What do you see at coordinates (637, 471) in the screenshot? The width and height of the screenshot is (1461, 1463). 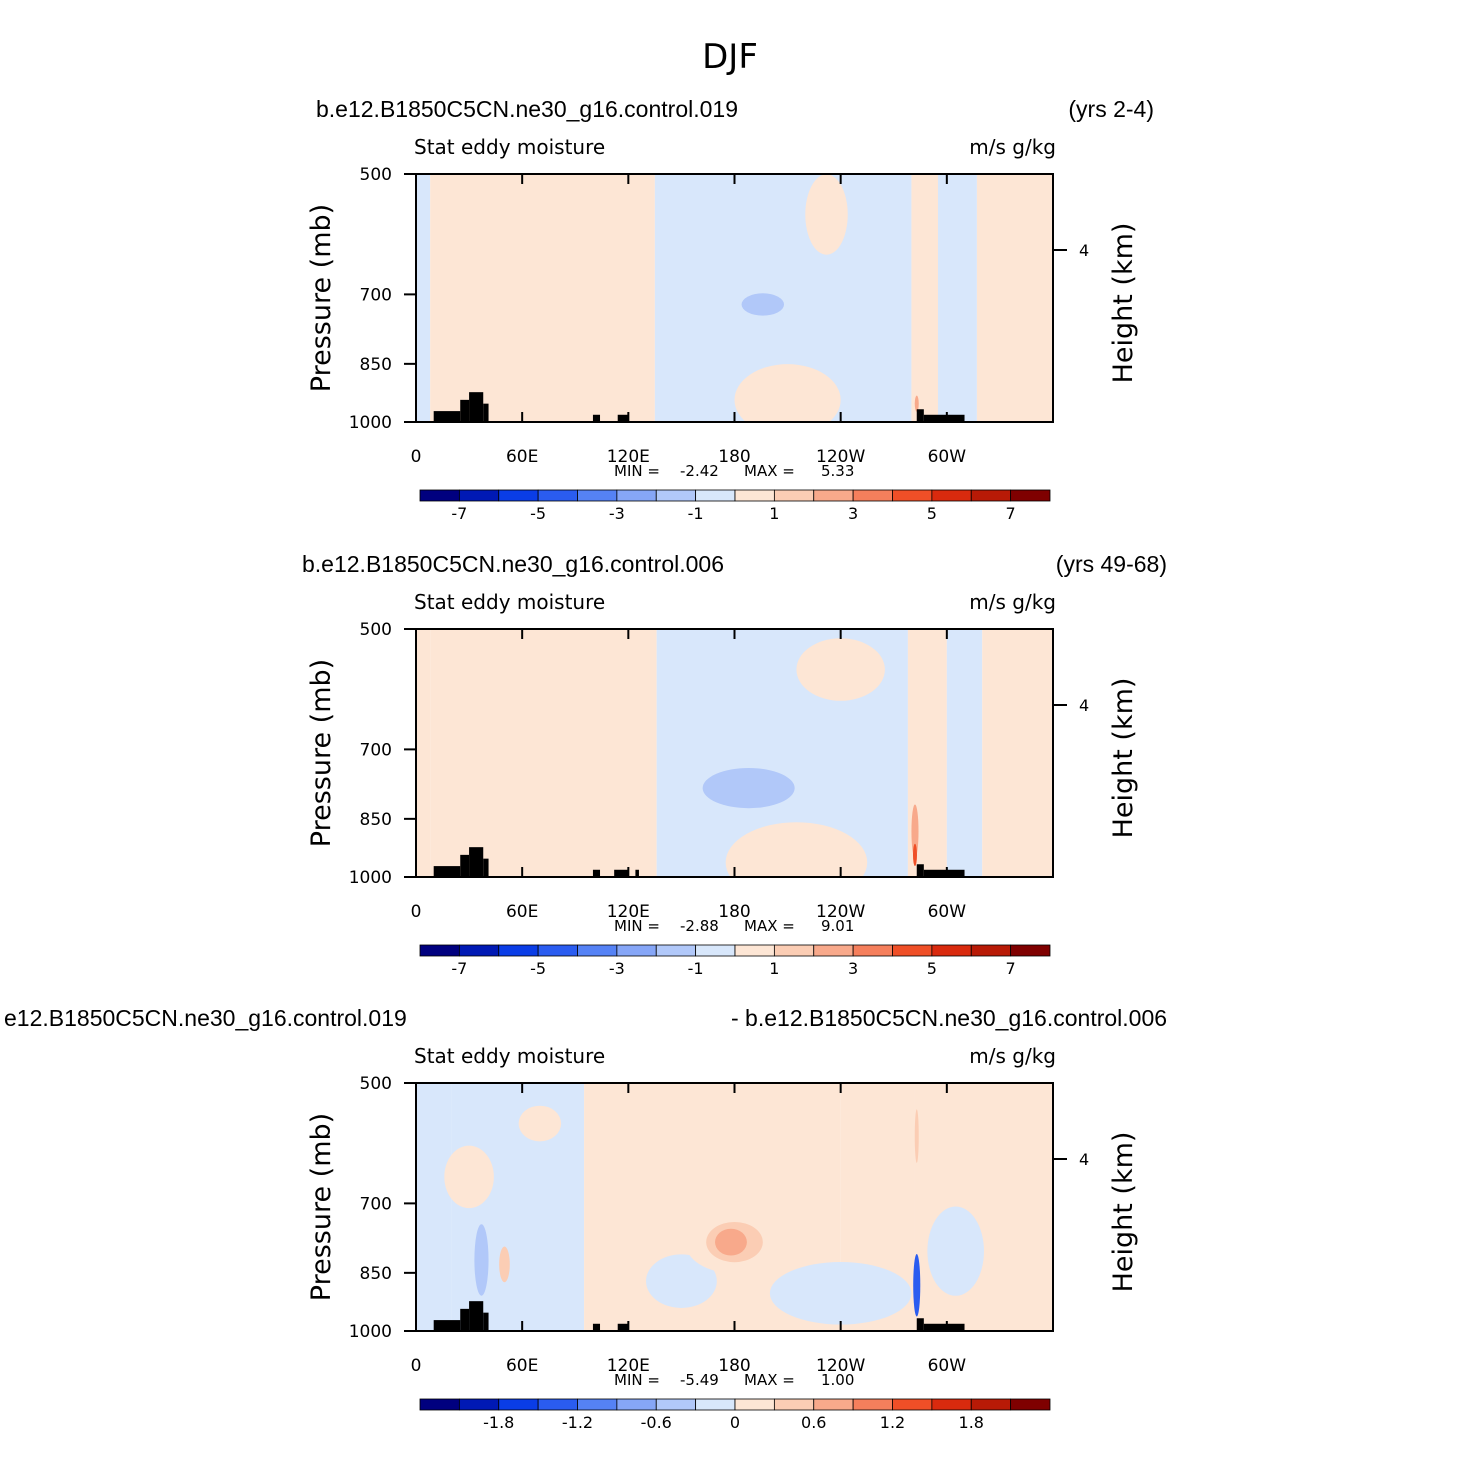 I see `stats-min-label: MIN =` at bounding box center [637, 471].